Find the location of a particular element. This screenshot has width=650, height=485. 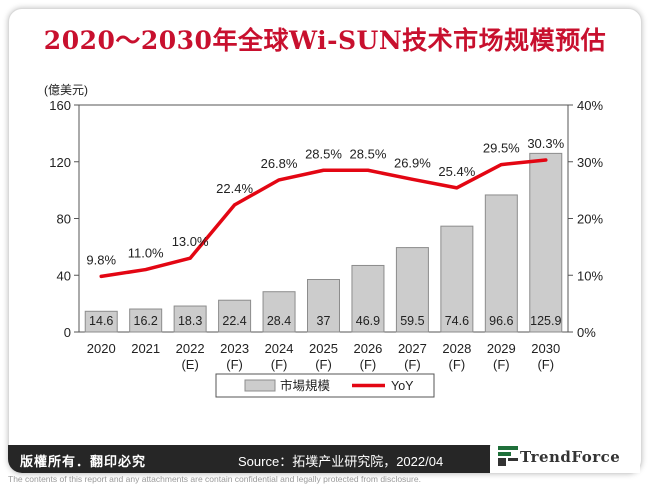

legend-bar-swatch is located at coordinates (260, 385).